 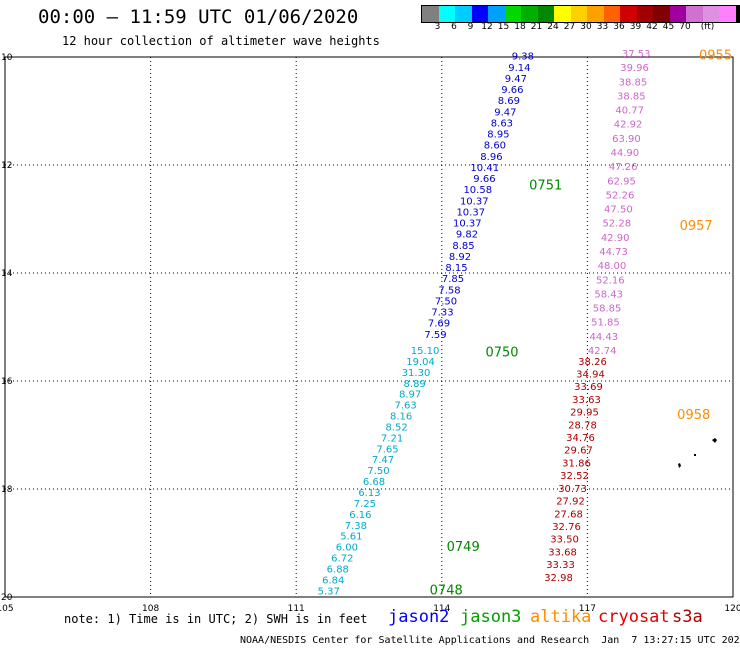 What do you see at coordinates (338, 569) in the screenshot?
I see `wave-height-value: 6.88` at bounding box center [338, 569].